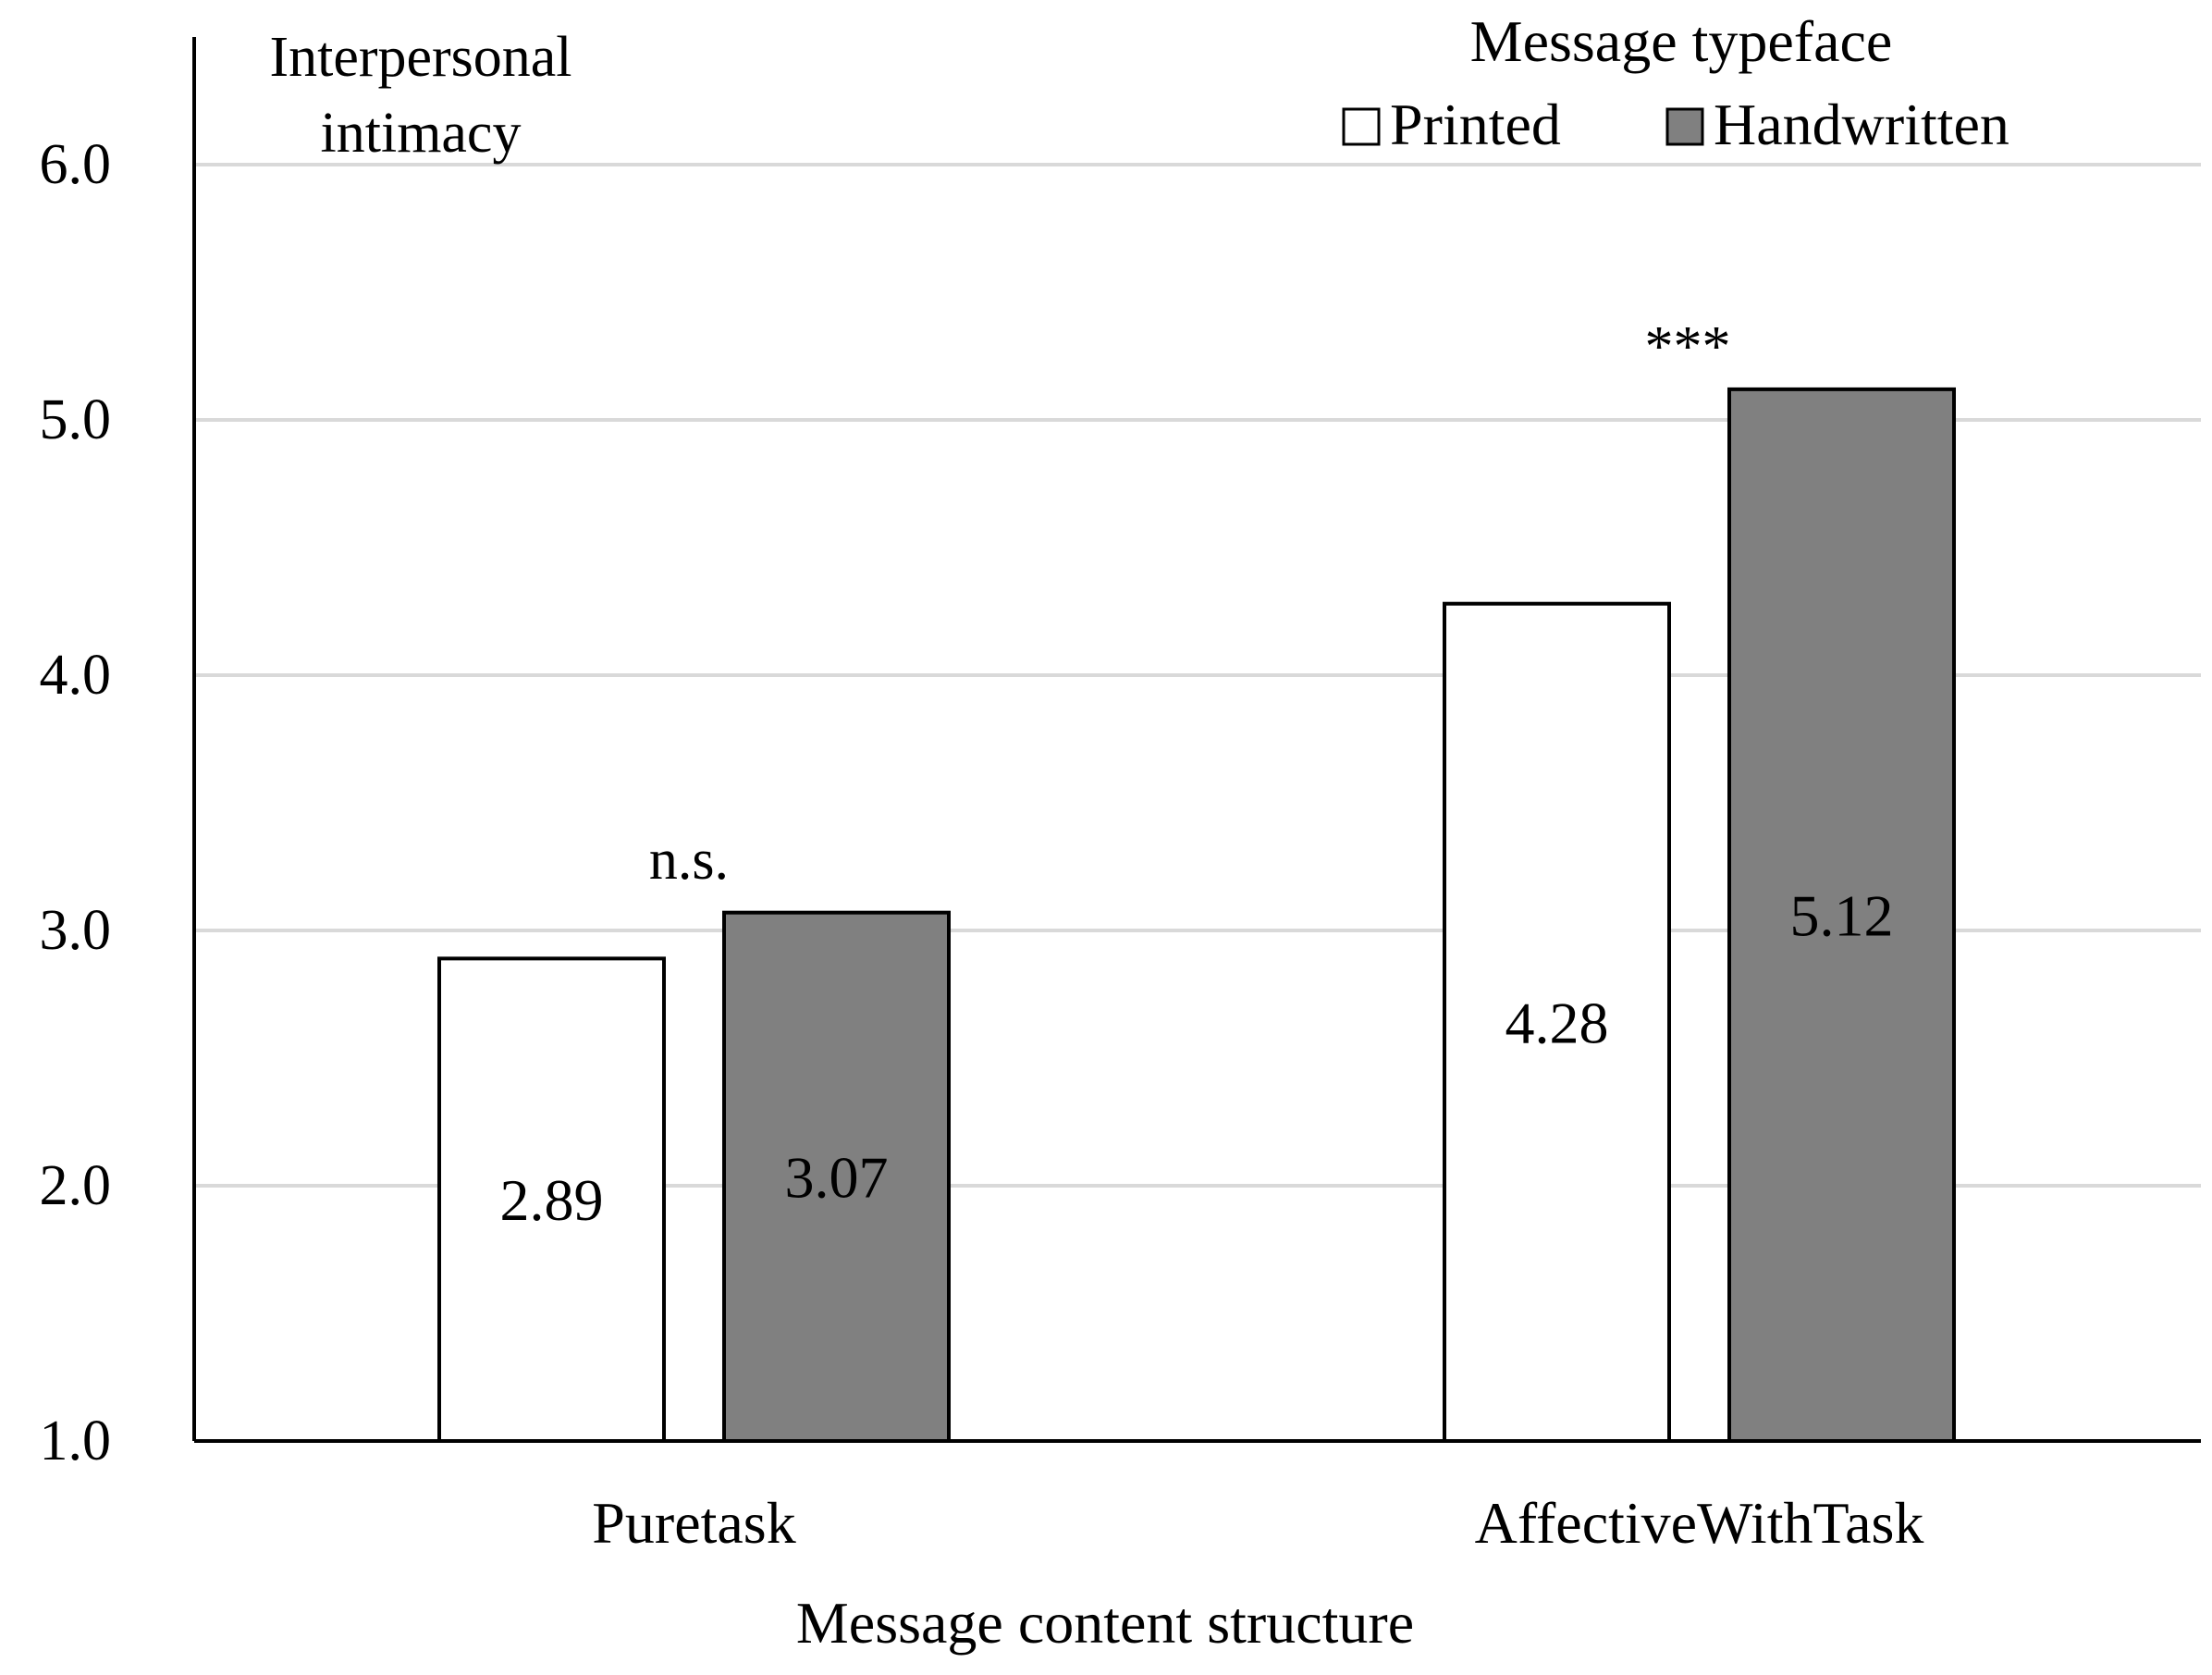 Image resolution: width=2212 pixels, height=1675 pixels. Describe the element at coordinates (76, 1185) in the screenshot. I see `y-tick-label: 2.0` at that location.